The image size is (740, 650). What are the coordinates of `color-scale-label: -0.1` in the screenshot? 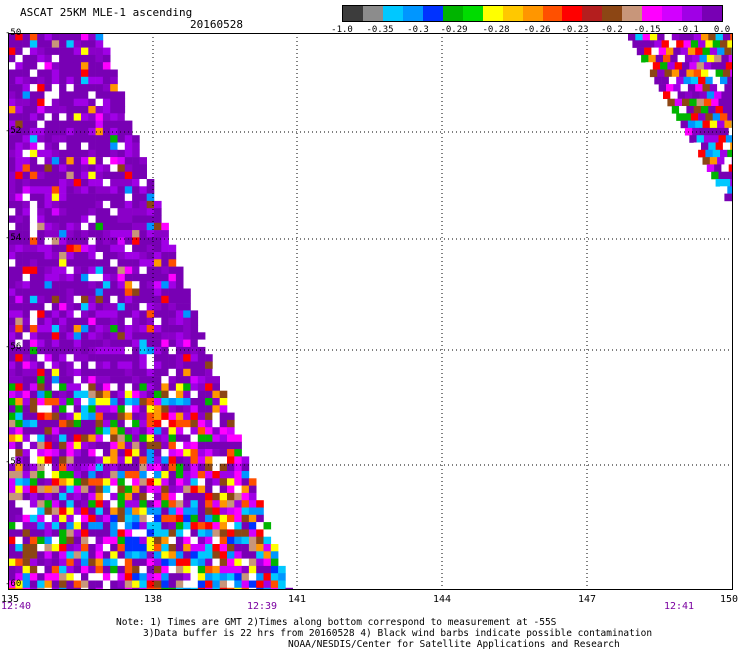 It's located at (688, 30).